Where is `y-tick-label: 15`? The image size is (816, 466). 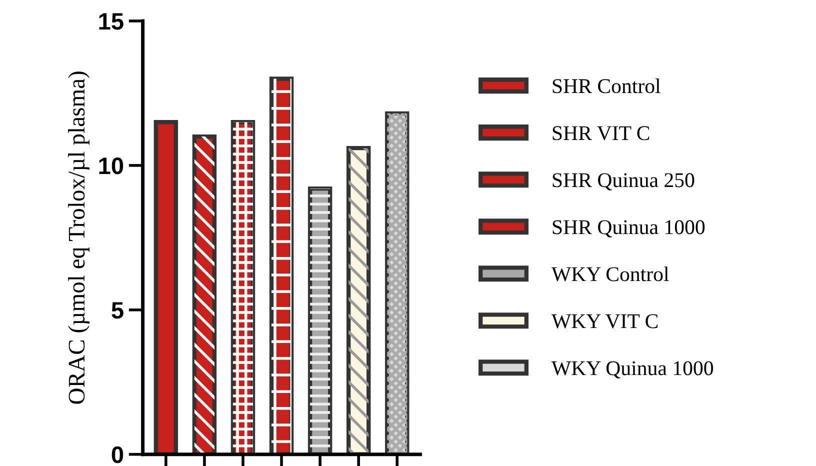 y-tick-label: 15 is located at coordinates (111, 21).